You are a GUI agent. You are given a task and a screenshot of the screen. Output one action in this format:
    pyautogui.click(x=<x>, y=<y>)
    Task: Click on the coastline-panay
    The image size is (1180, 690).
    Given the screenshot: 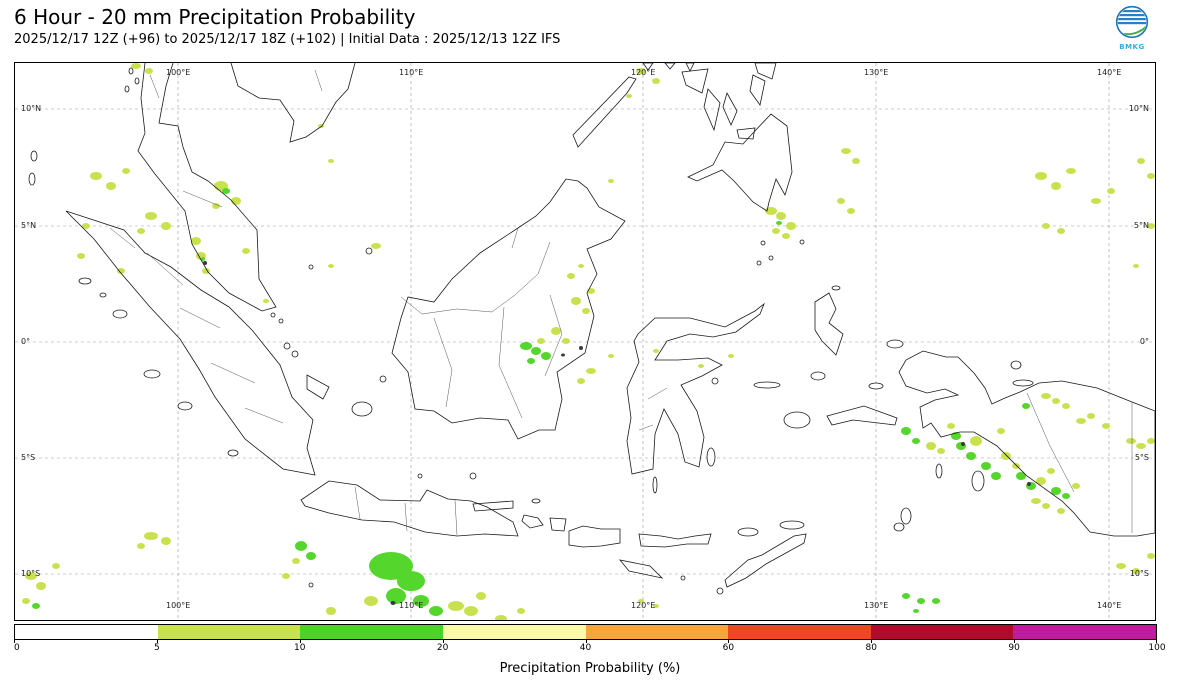 What is the action you would take?
    pyautogui.click(x=695, y=81)
    